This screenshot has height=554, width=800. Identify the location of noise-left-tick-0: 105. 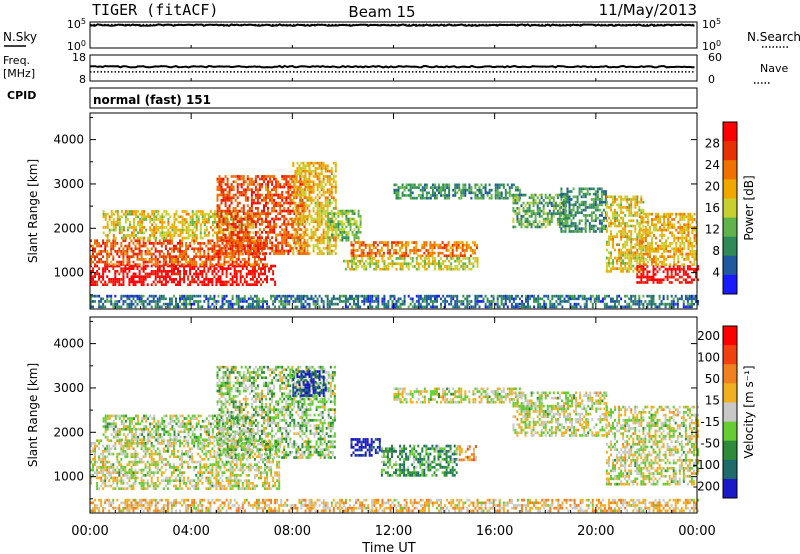
(76, 24).